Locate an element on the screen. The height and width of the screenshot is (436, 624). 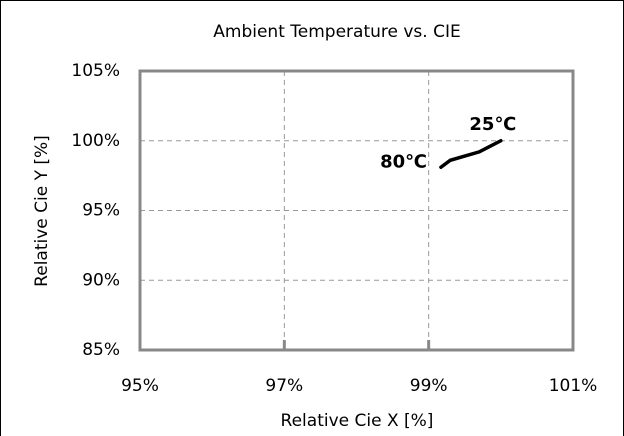
x-tick-label: 97% is located at coordinates (284, 386).